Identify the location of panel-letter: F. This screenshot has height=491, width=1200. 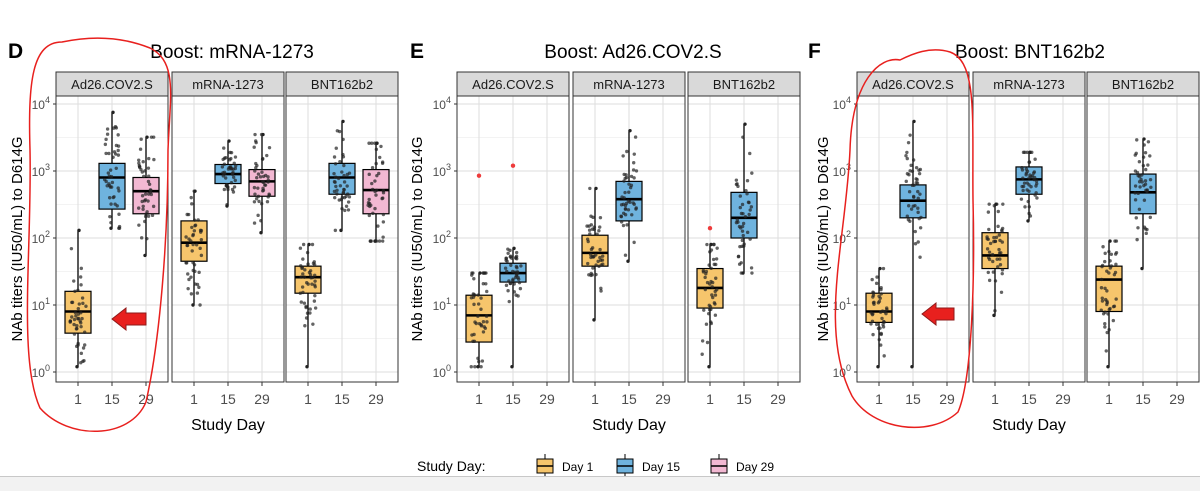
(814, 51).